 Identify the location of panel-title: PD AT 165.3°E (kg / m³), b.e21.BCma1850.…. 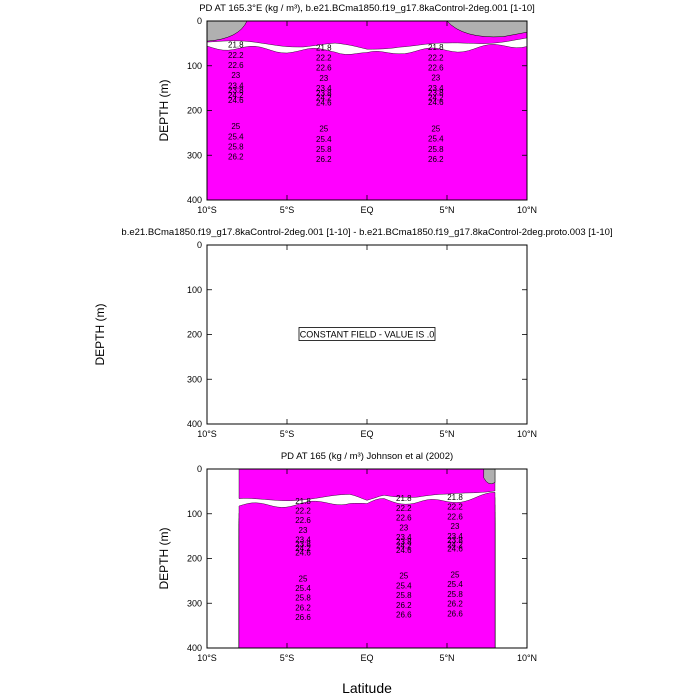
(367, 8).